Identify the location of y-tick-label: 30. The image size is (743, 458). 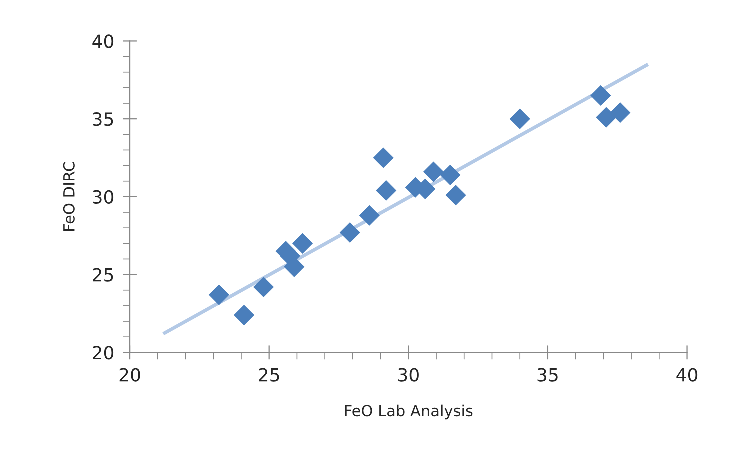
(103, 197).